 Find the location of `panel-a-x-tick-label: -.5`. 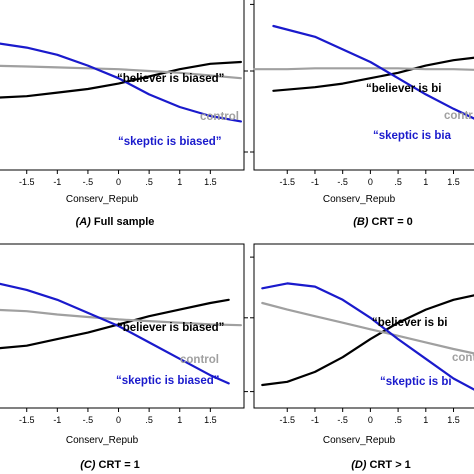

panel-a-x-tick-label: -.5 is located at coordinates (88, 182).